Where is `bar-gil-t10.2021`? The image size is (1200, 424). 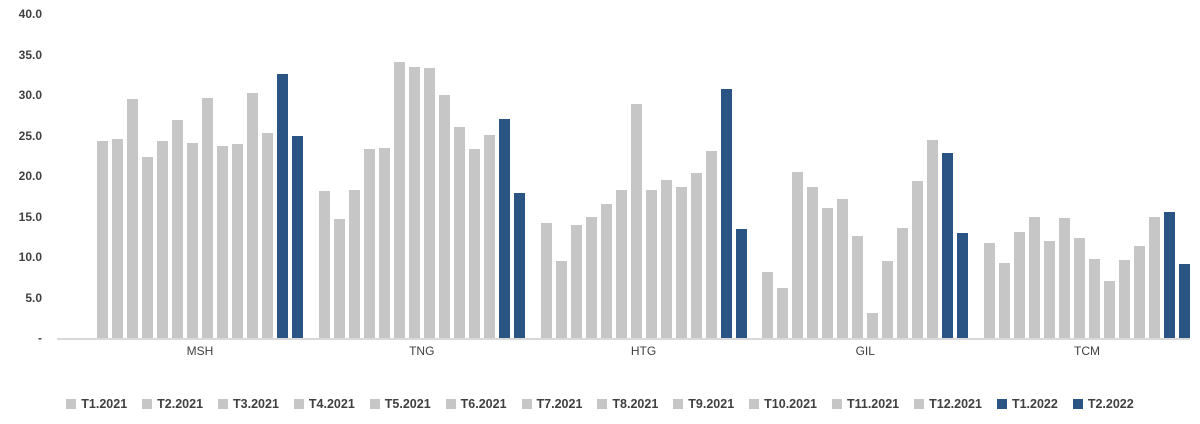
bar-gil-t10.2021 is located at coordinates (903, 282).